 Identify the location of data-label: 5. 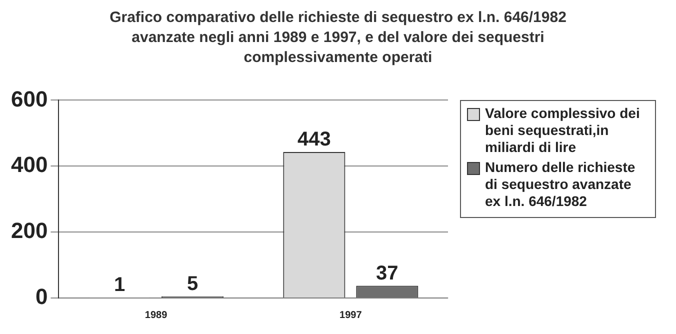
(192, 283).